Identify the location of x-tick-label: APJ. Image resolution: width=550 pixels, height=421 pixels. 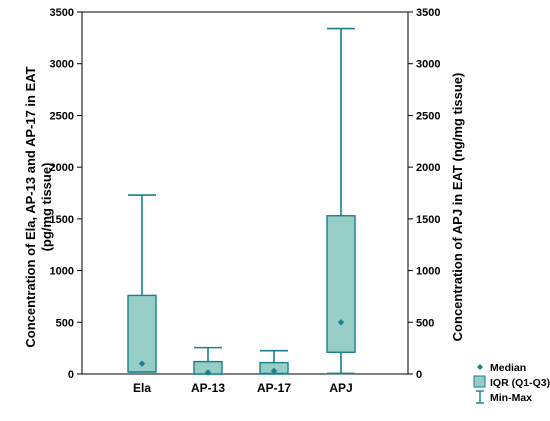
(340, 388).